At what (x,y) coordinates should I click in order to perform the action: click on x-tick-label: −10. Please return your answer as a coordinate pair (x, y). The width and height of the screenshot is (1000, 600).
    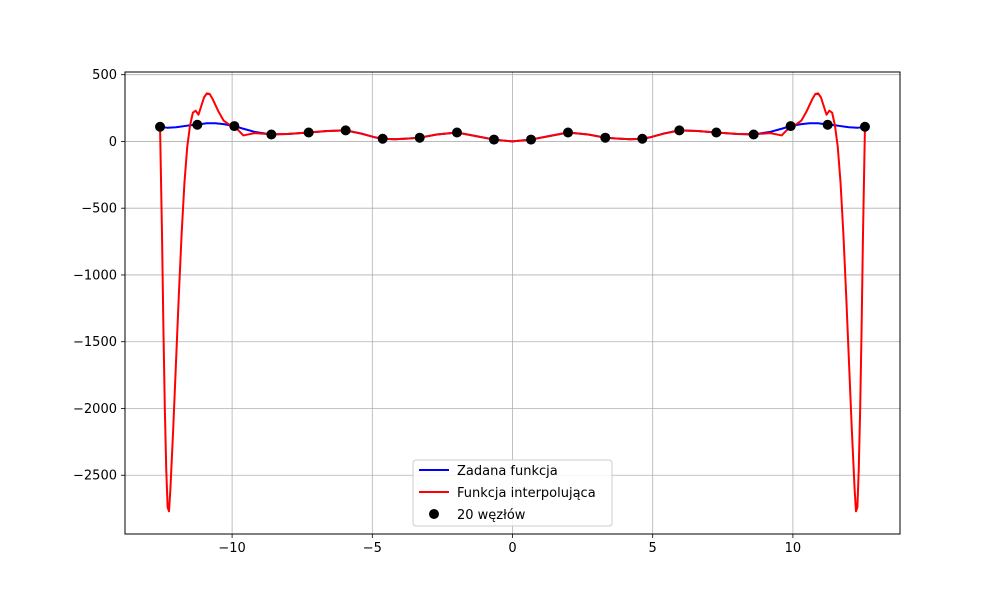
    Looking at the image, I should click on (231, 548).